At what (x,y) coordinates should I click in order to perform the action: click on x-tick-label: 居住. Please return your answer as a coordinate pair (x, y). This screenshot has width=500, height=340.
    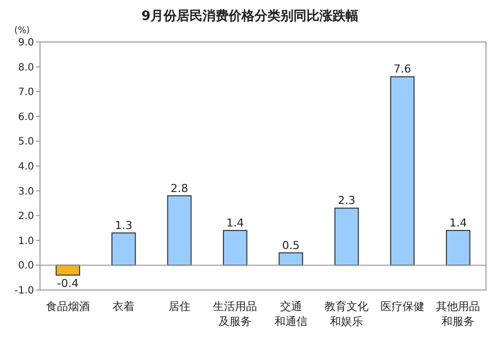
    Looking at the image, I should click on (179, 306).